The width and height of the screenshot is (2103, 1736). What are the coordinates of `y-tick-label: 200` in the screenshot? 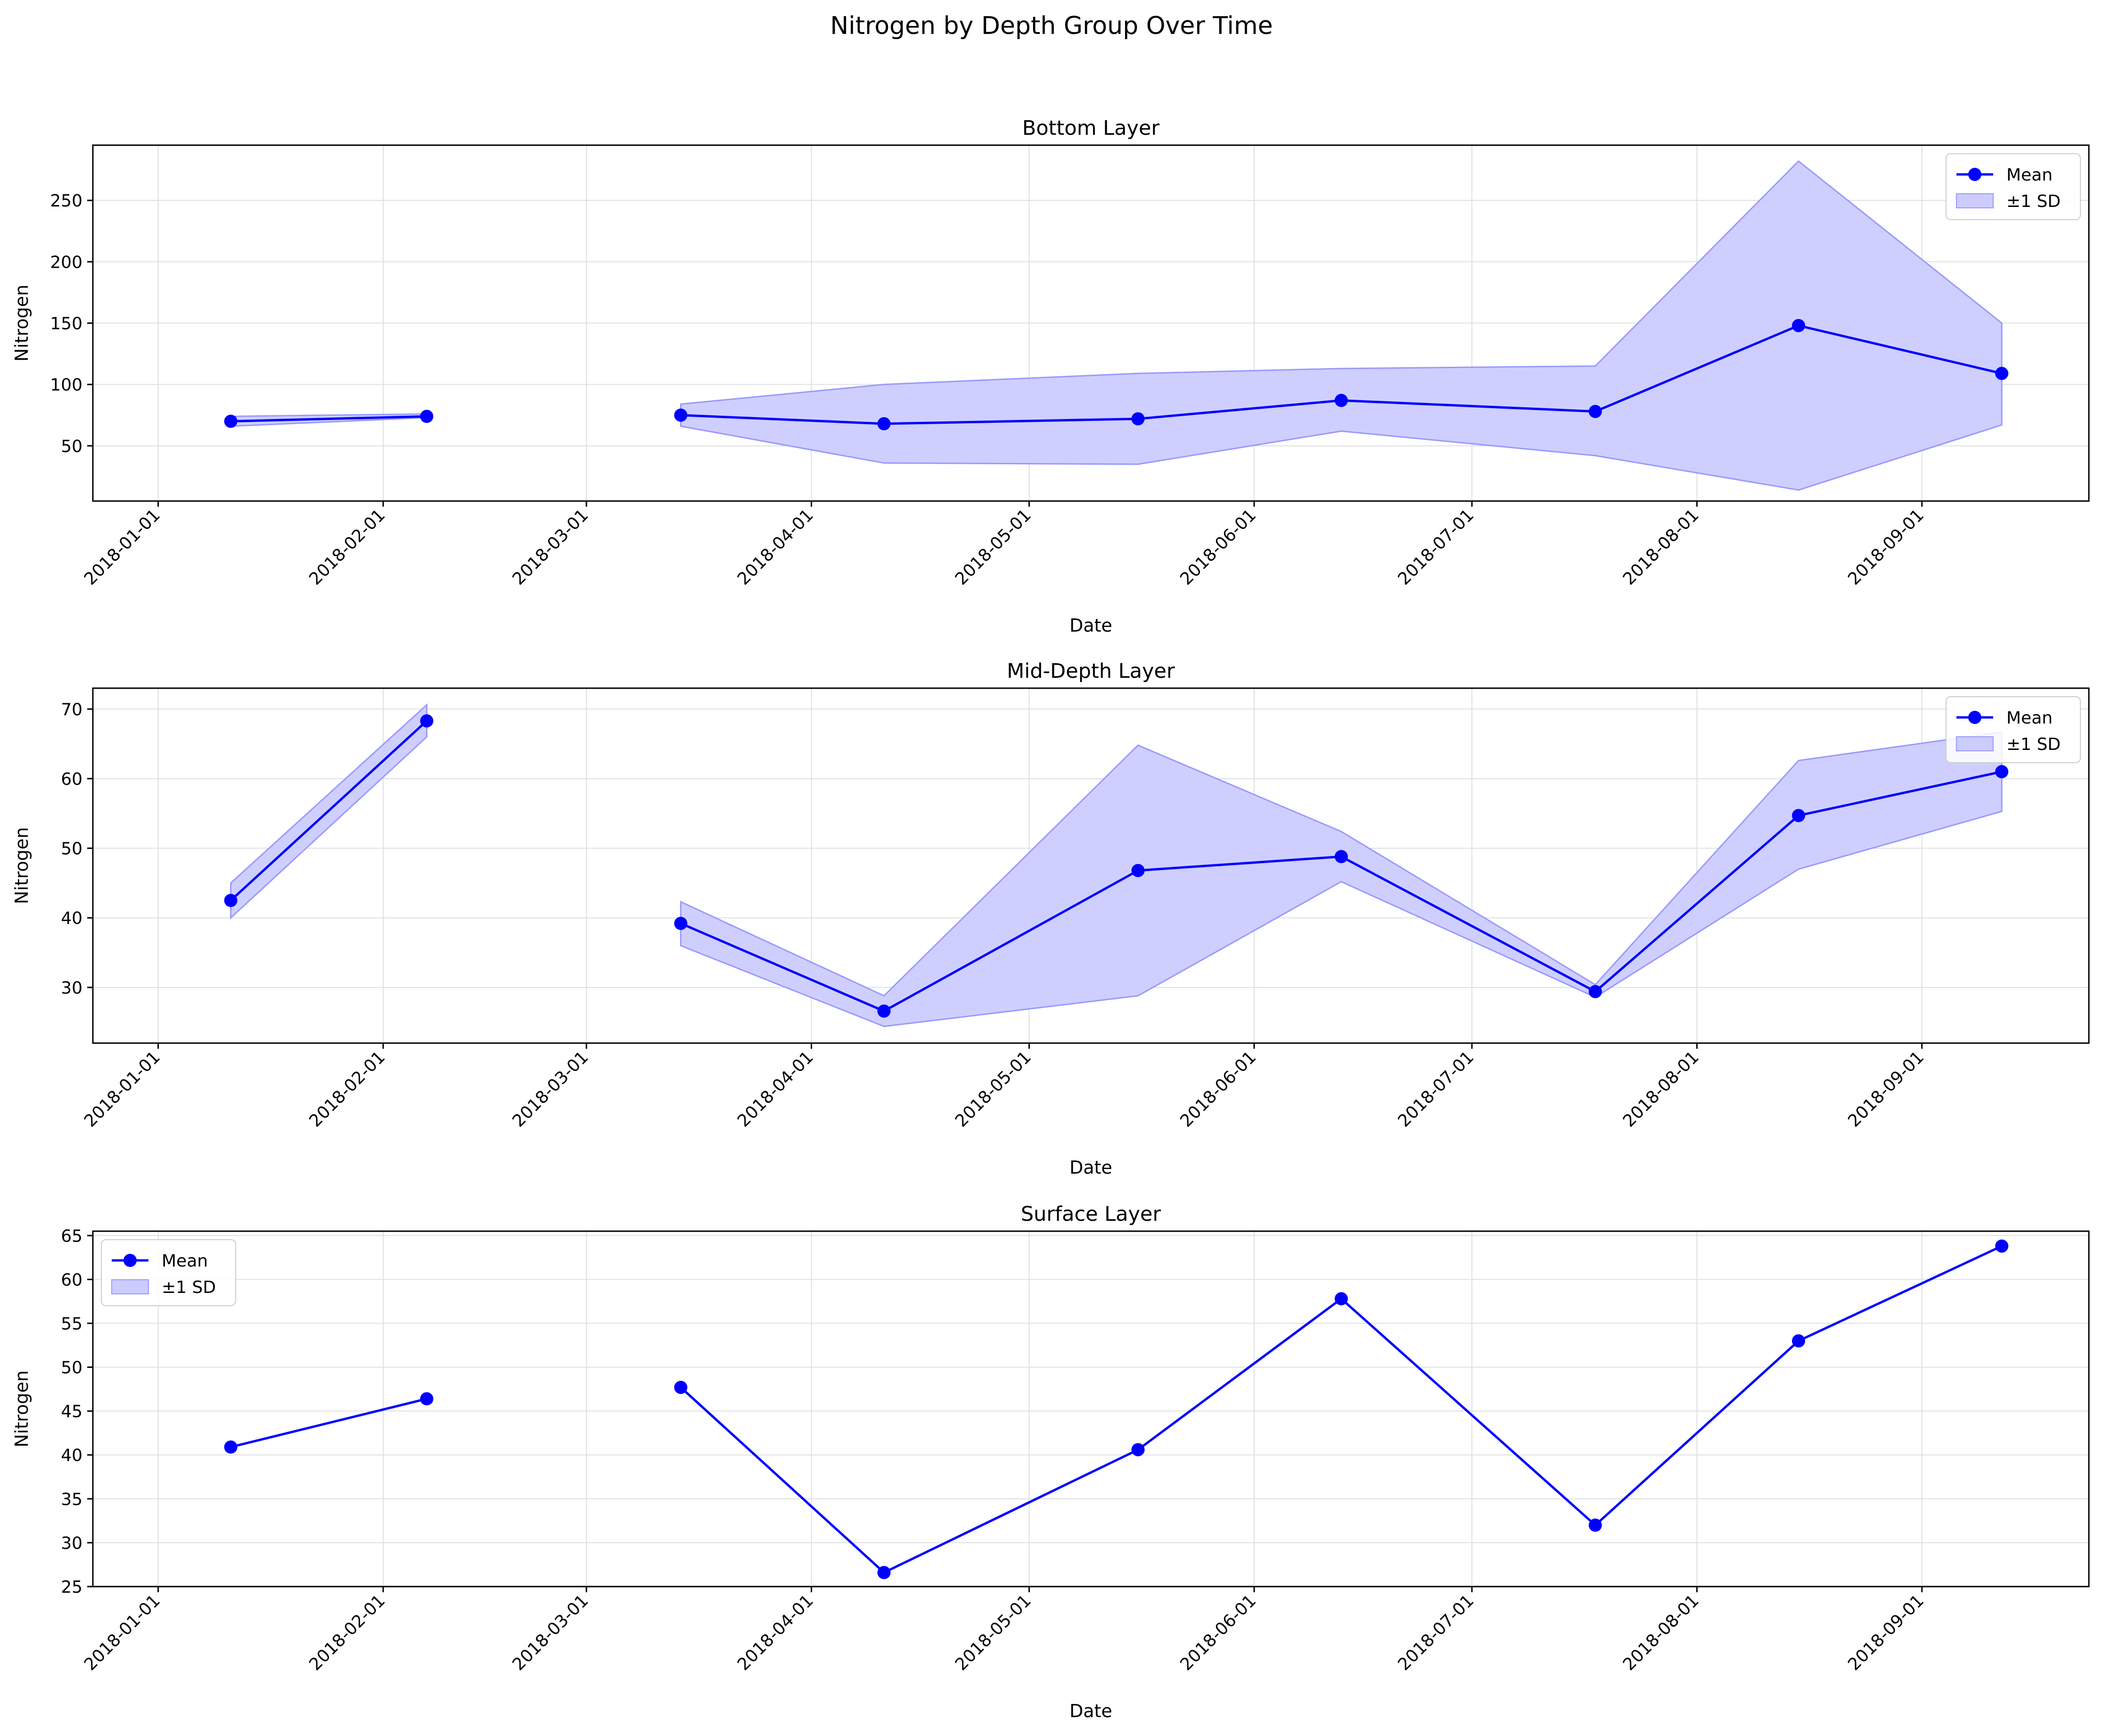 It's located at (66, 262).